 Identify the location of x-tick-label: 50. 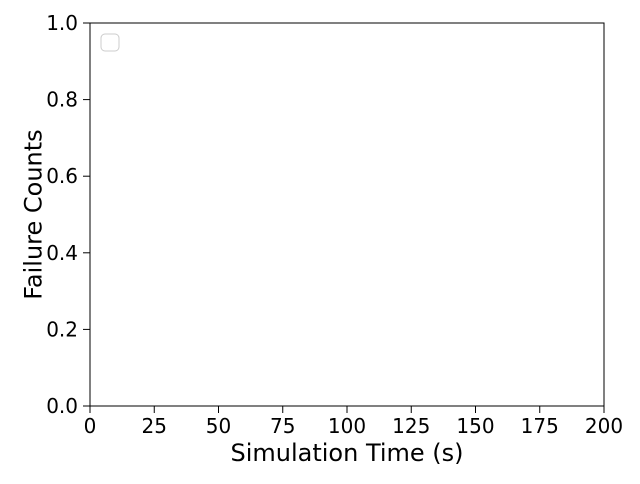
(218, 426).